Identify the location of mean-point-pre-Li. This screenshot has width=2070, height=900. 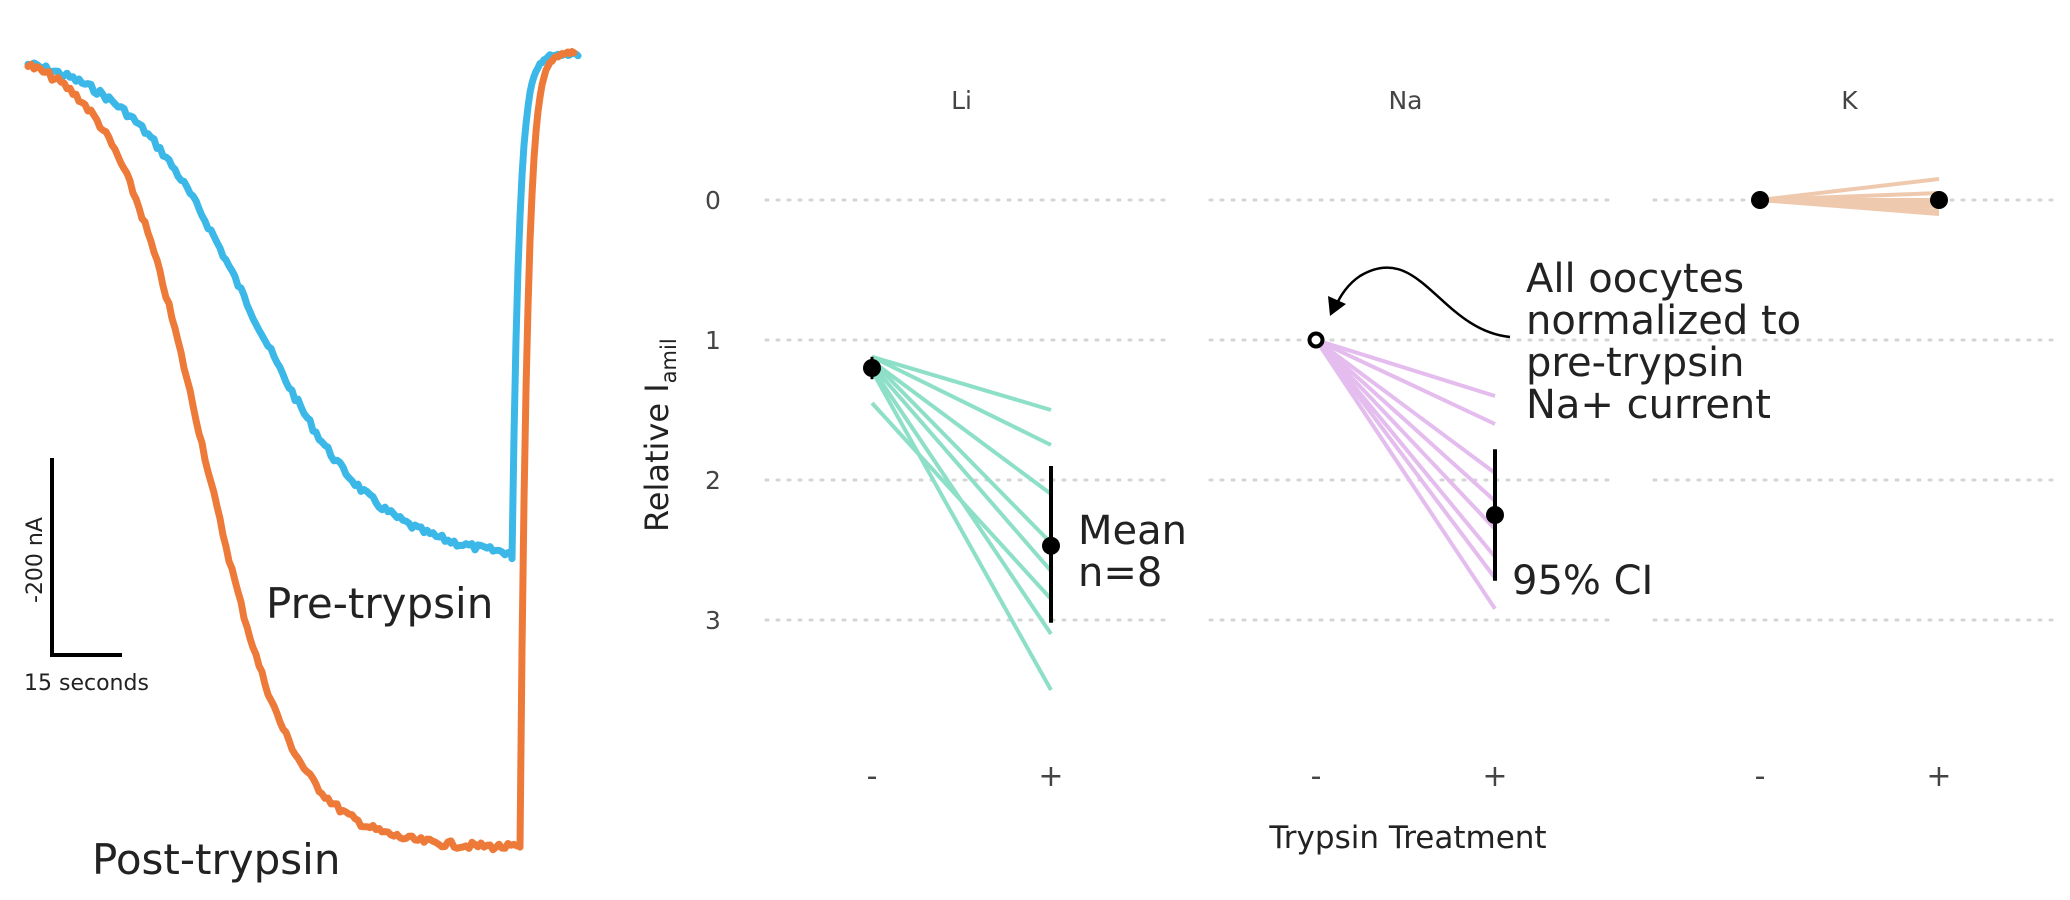
(872, 368).